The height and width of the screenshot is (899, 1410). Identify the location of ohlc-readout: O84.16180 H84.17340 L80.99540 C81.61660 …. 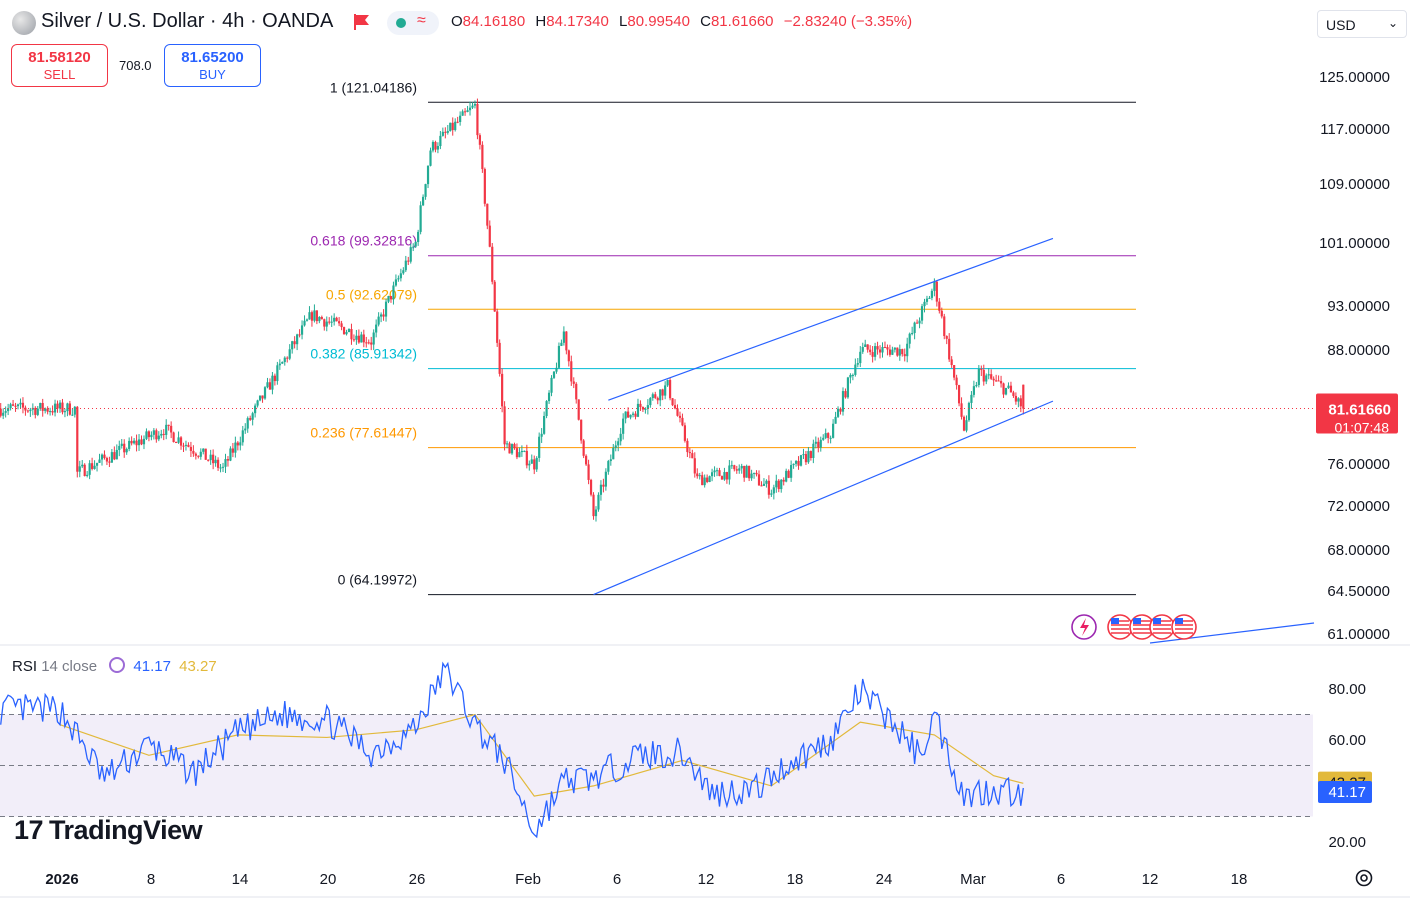
(682, 21).